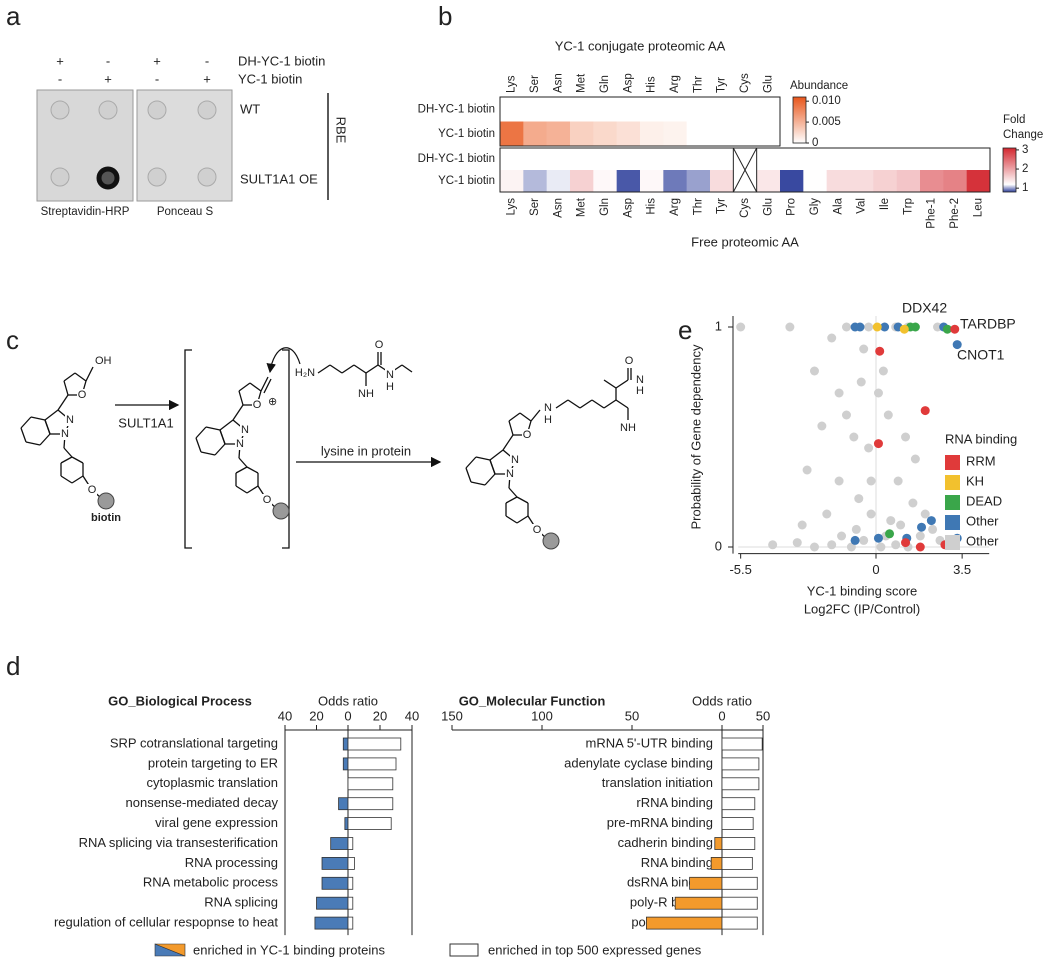 This screenshot has height=960, width=1050. I want to click on y-tick-label: protein targeting to ER, so click(213, 762).